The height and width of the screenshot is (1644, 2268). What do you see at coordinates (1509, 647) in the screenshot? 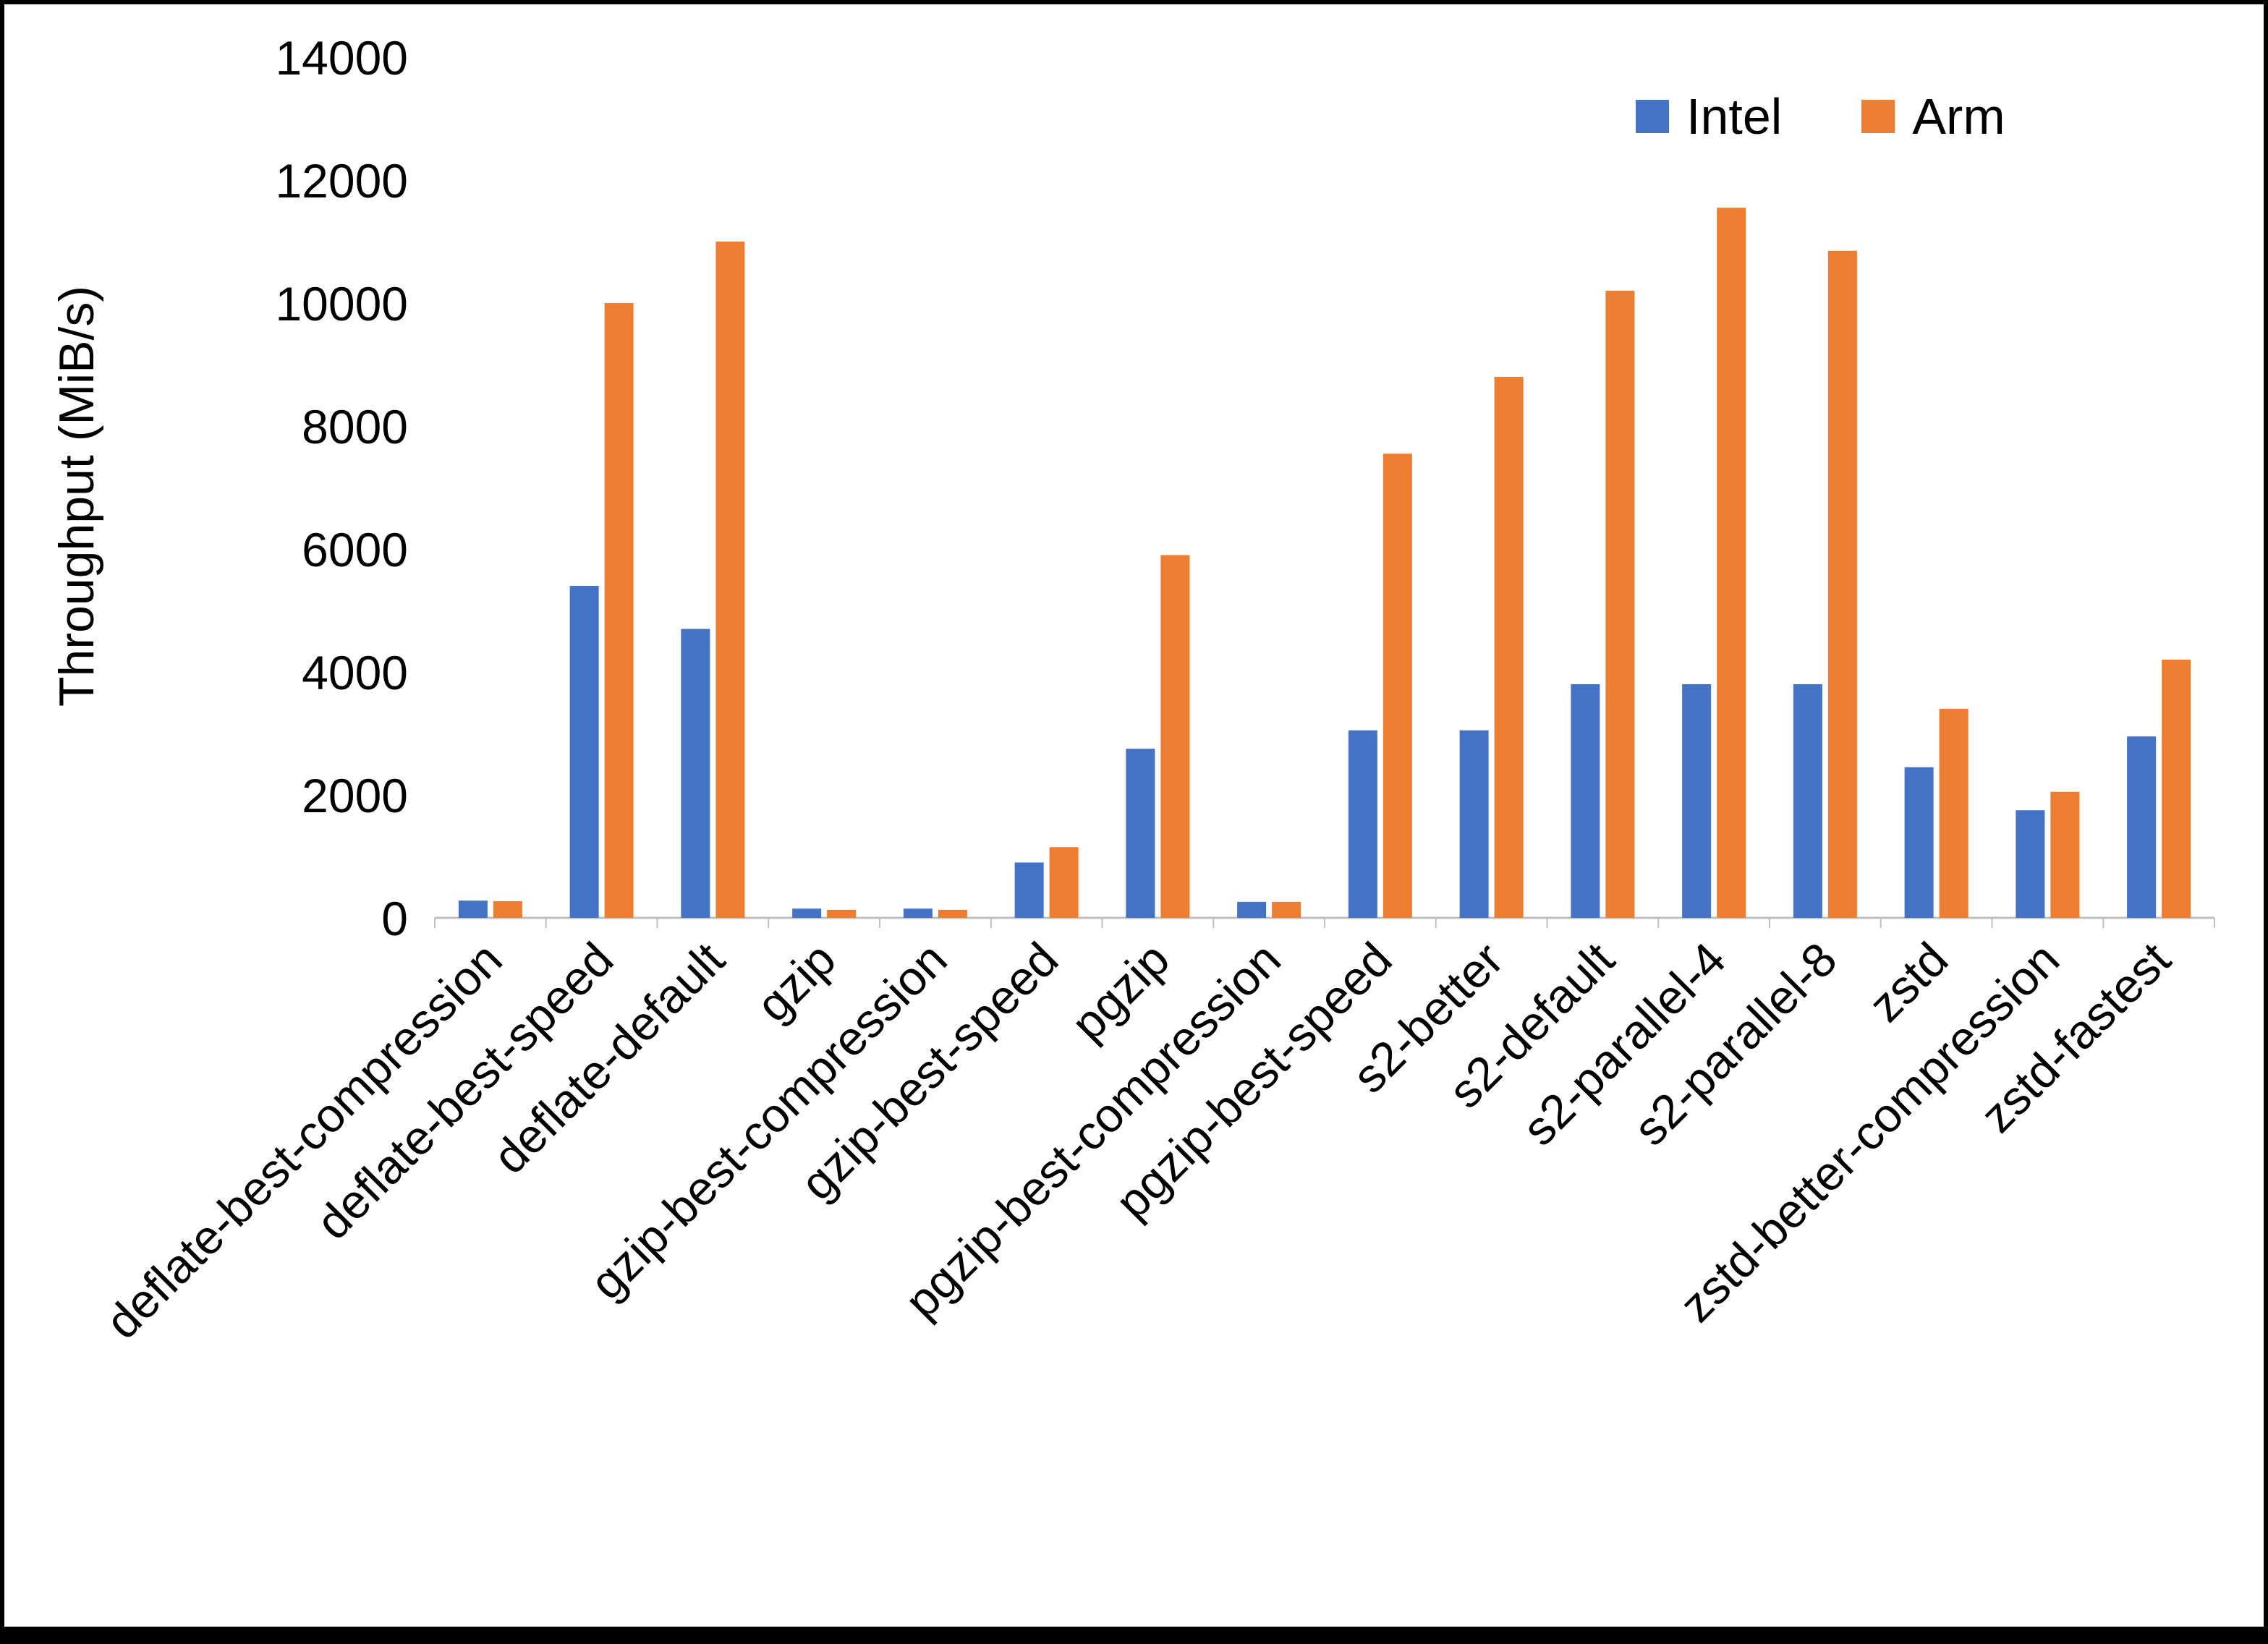
I see `bar-arm-s2-better` at bounding box center [1509, 647].